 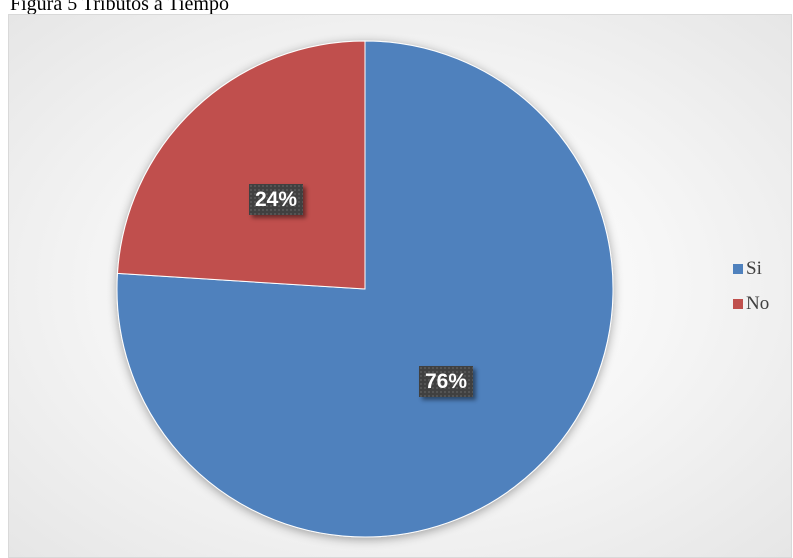 What do you see at coordinates (446, 381) in the screenshot?
I see `data-label-si: 76%` at bounding box center [446, 381].